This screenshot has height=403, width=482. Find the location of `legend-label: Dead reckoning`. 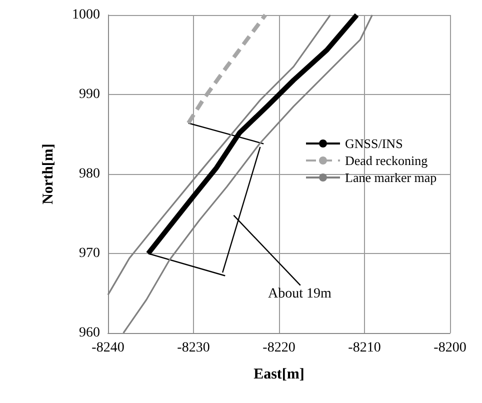

legend-label: Dead reckoning is located at coordinates (386, 160).